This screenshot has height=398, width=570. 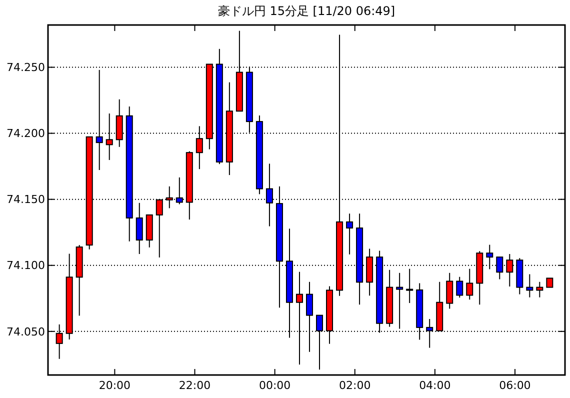 I want to click on y-tick-label: 74.250, so click(x=25, y=67).